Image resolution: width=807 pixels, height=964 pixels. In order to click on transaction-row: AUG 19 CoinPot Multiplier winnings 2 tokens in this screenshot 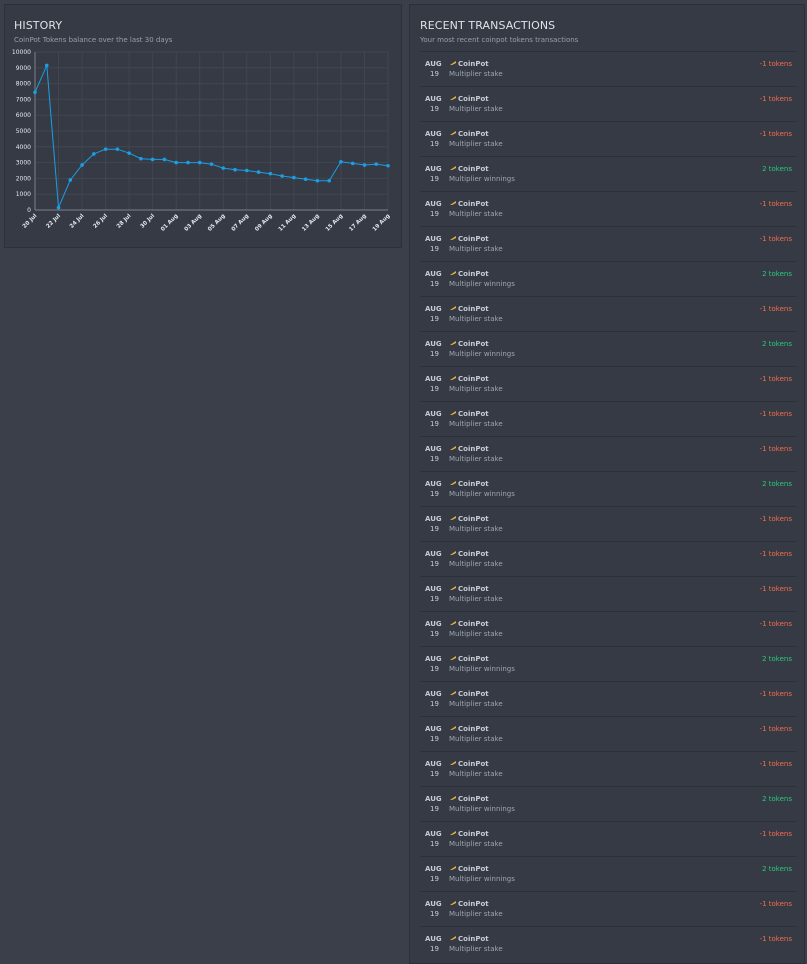, I will do `click(608, 803)`.